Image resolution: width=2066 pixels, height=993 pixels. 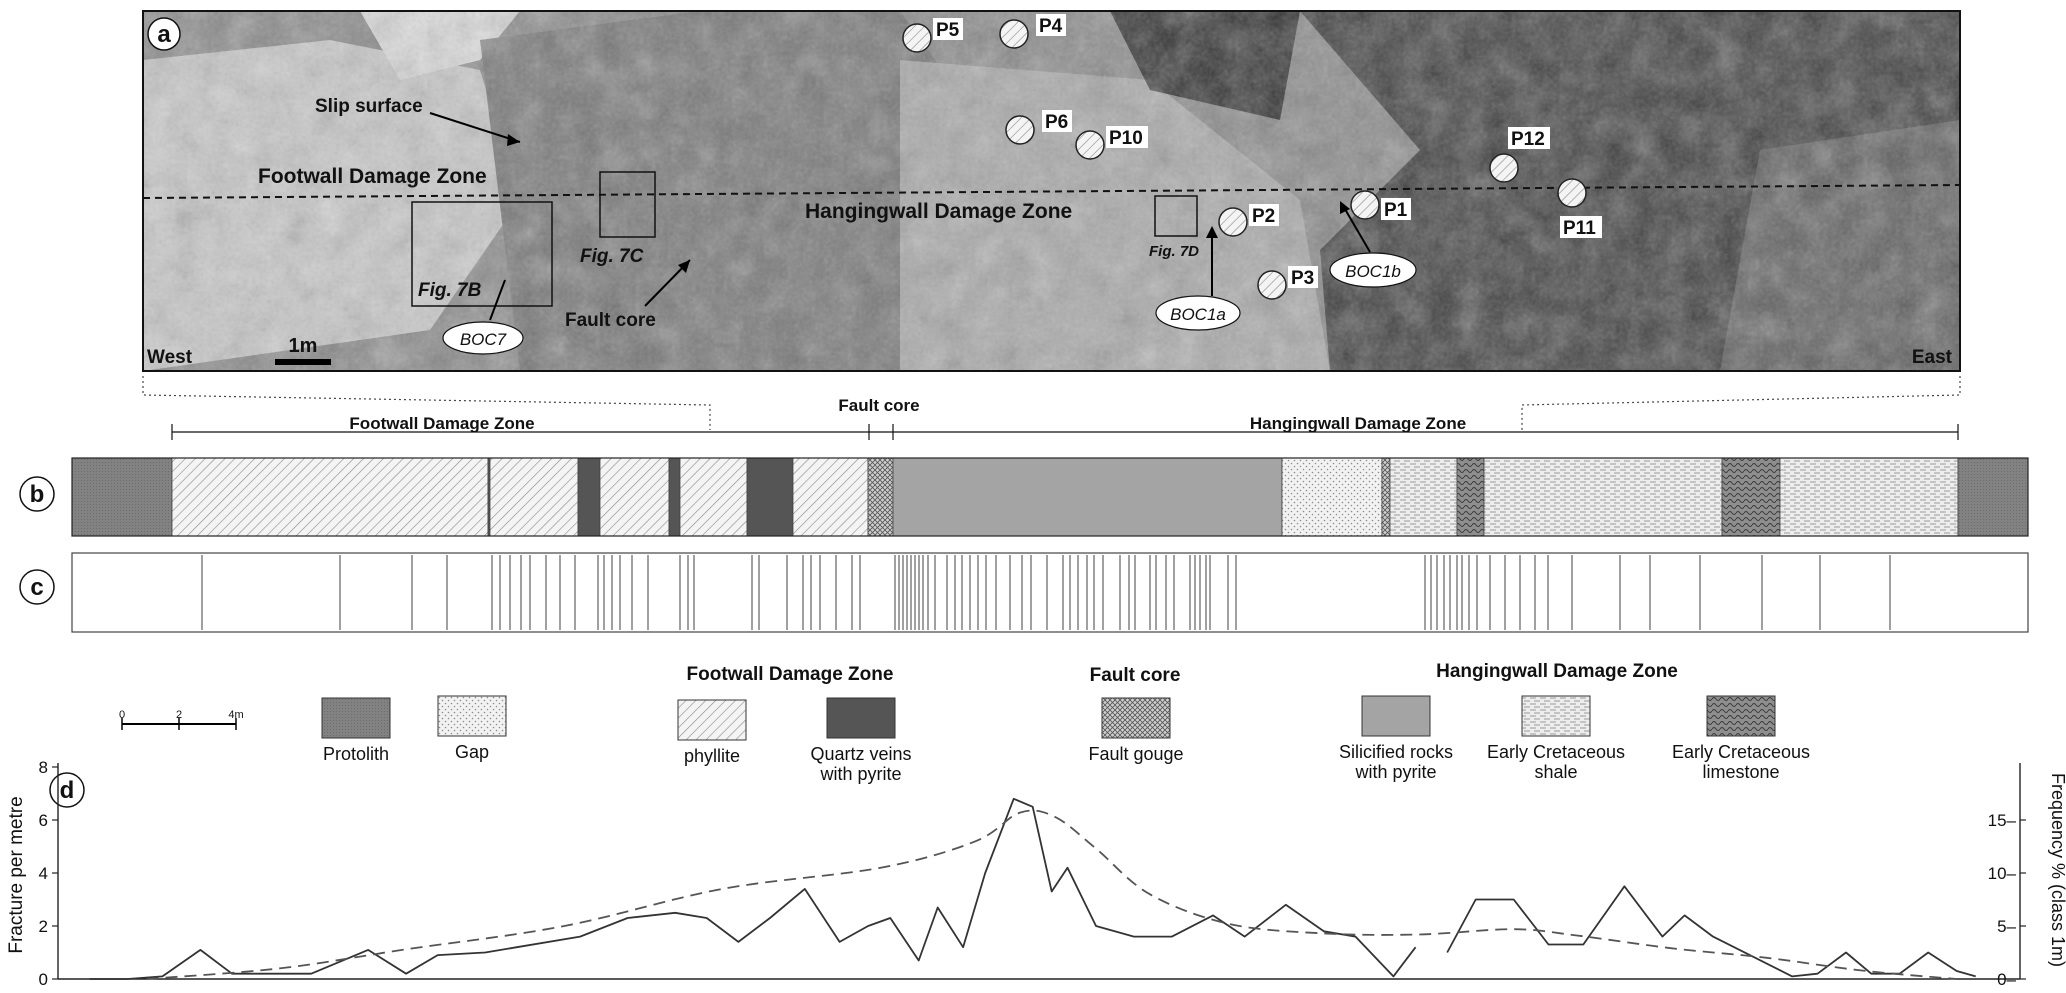 I want to click on point-p11-label: P11, so click(x=1579, y=228).